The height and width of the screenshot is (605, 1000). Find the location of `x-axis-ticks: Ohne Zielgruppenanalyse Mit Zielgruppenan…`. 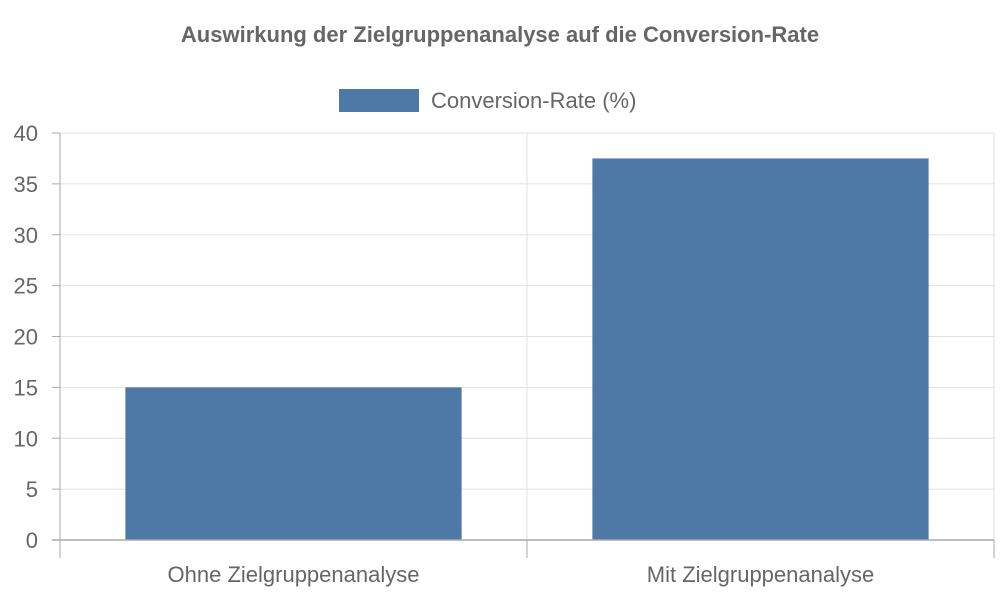

x-axis-ticks: Ohne Zielgruppenanalyse Mit Zielgruppenan… is located at coordinates (527, 563).